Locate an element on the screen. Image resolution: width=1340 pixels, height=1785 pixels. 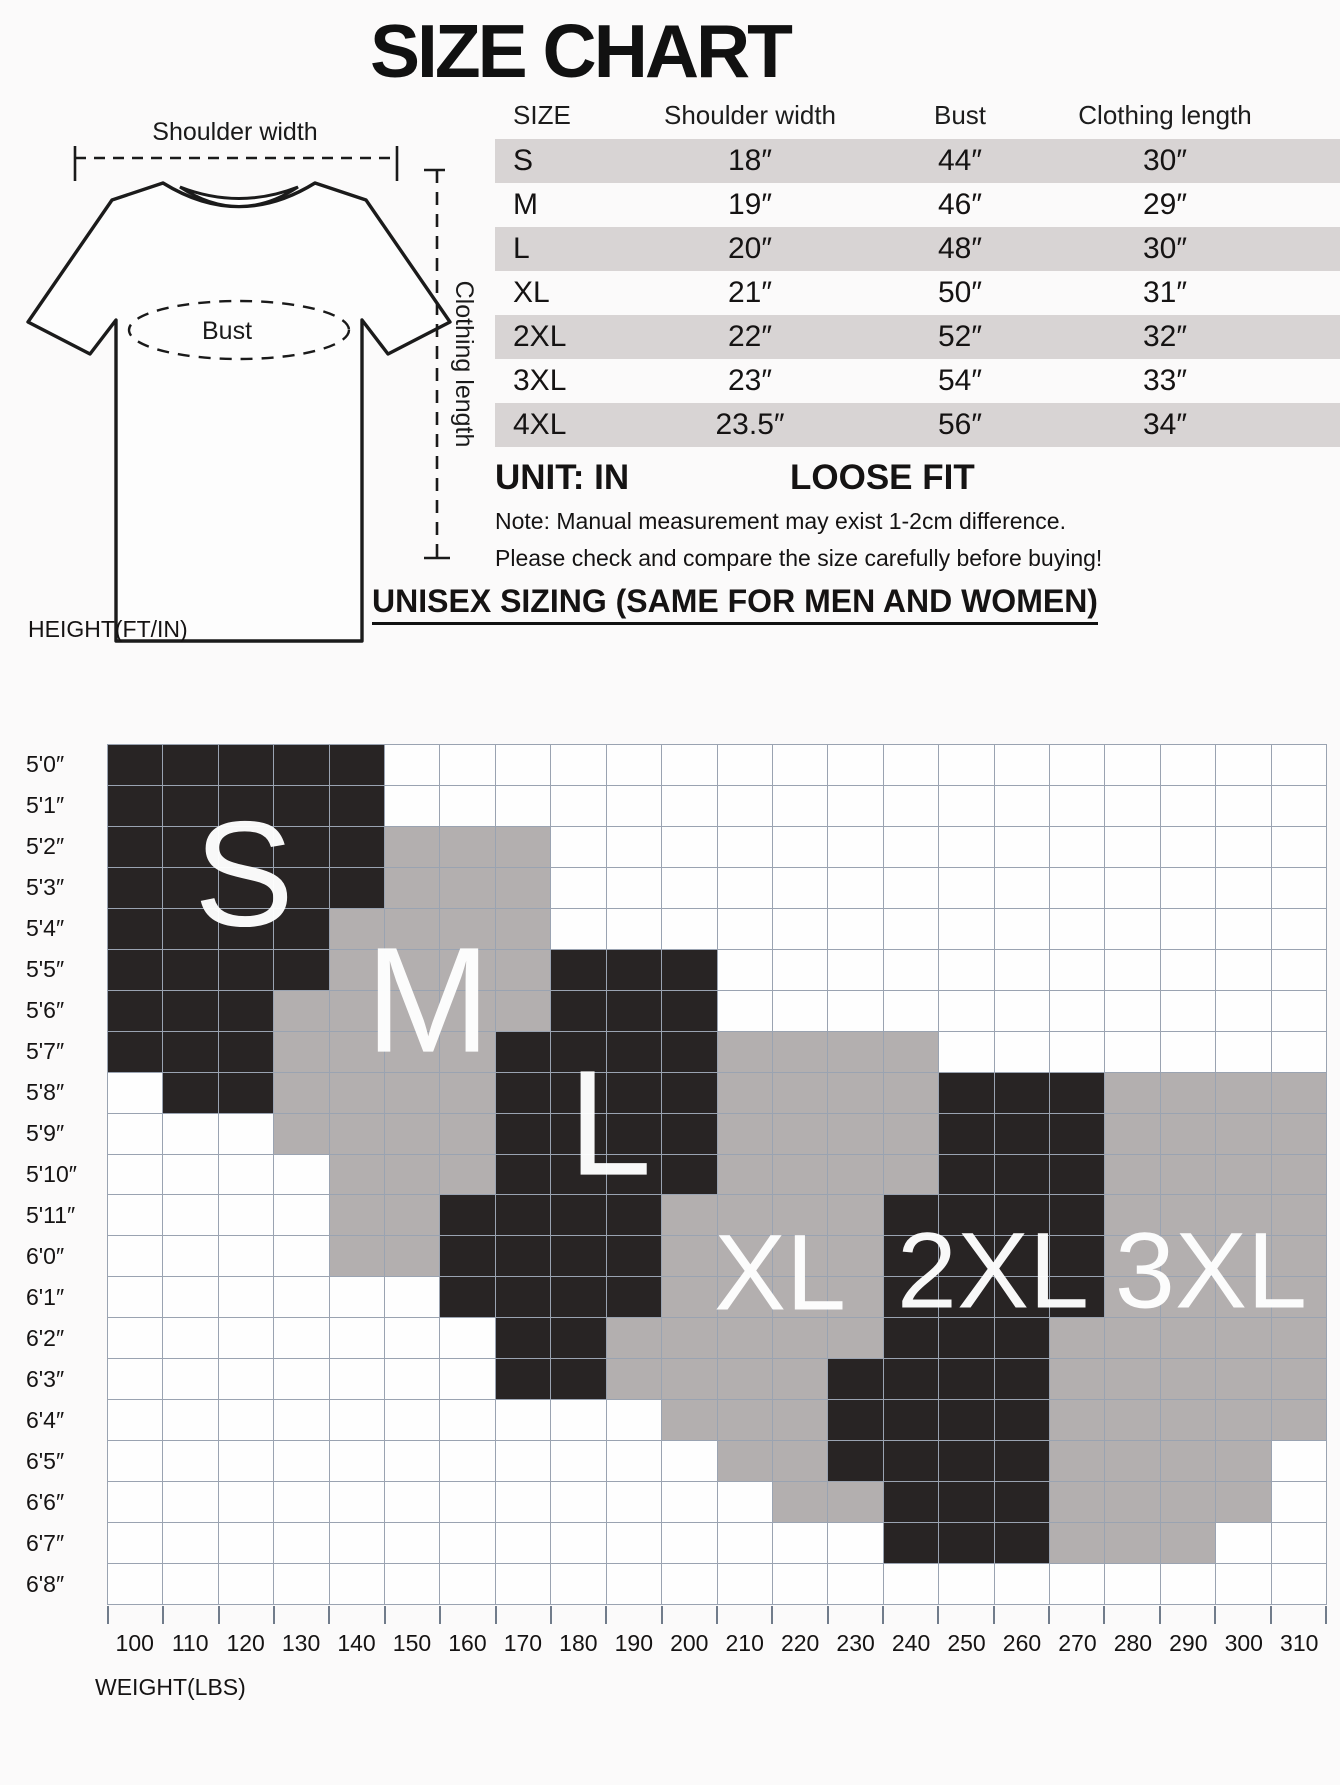
unit-label: UNIT: IN is located at coordinates (562, 477).